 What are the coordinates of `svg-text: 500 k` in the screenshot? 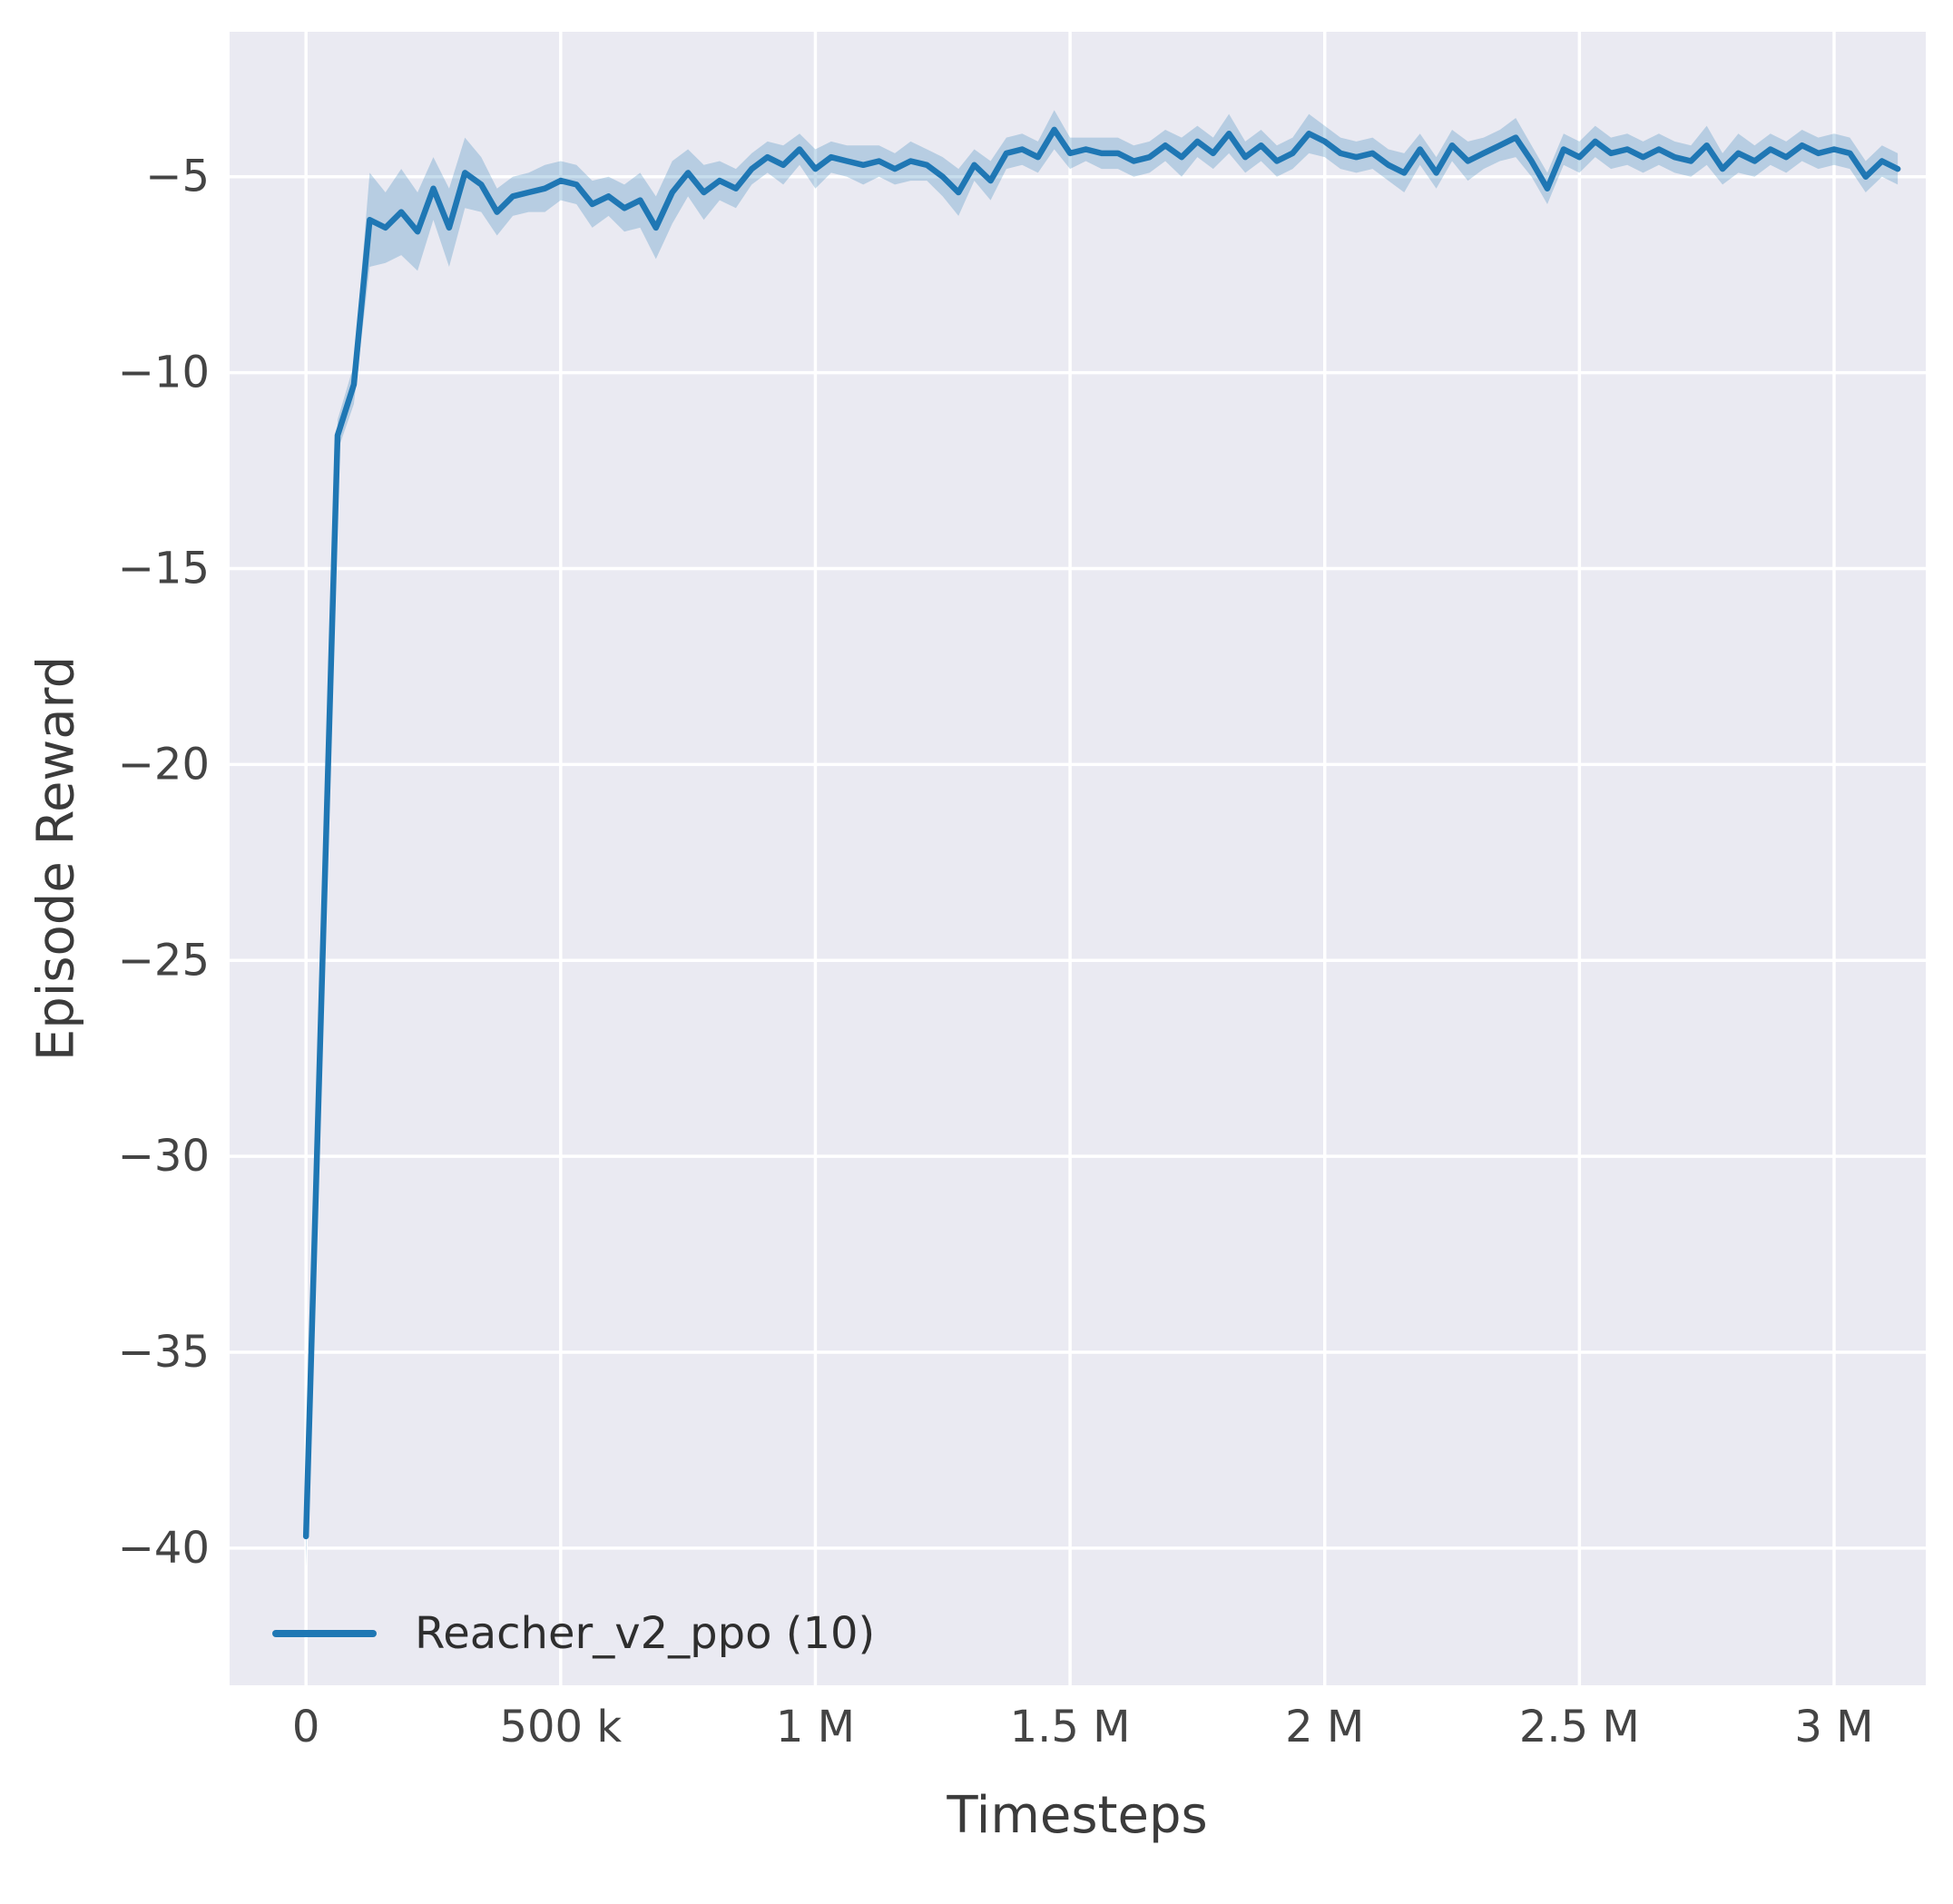 It's located at (561, 1727).